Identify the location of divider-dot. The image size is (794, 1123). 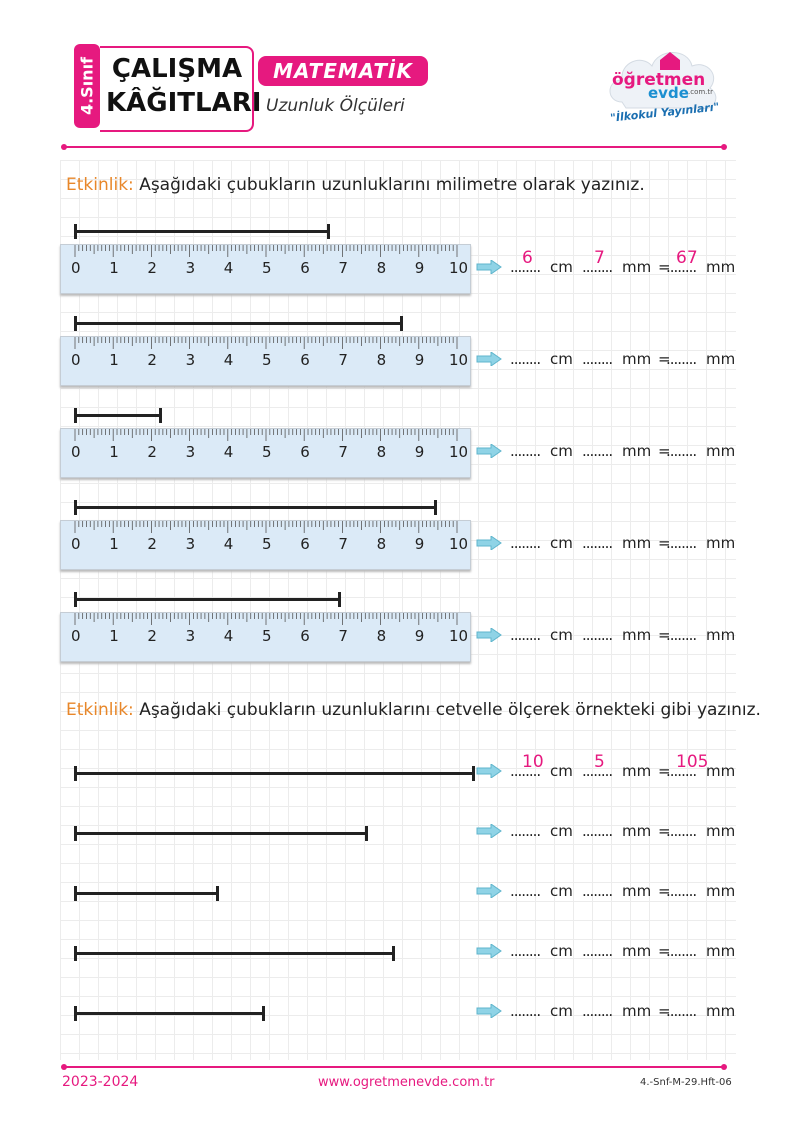
(64, 147).